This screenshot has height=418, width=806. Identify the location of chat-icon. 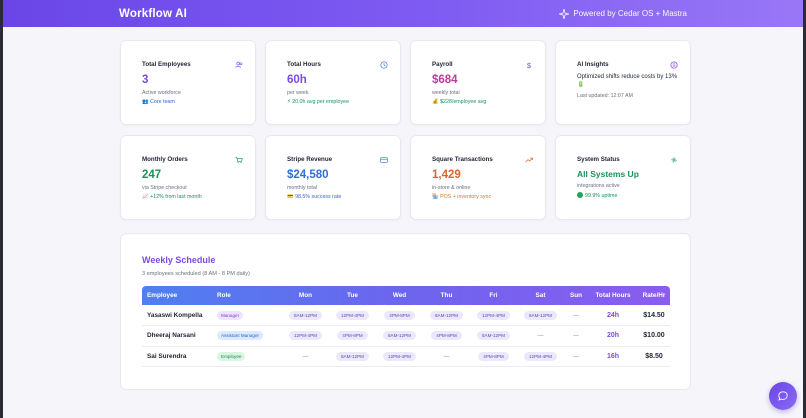
(783, 396).